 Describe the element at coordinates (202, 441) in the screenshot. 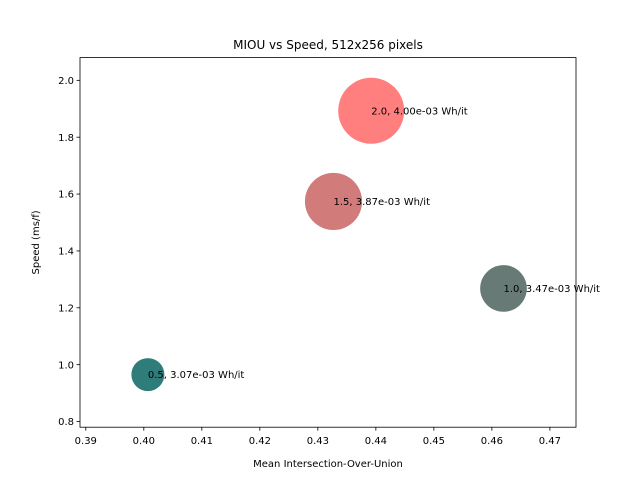

I see `x-tick-label: 0.41` at that location.